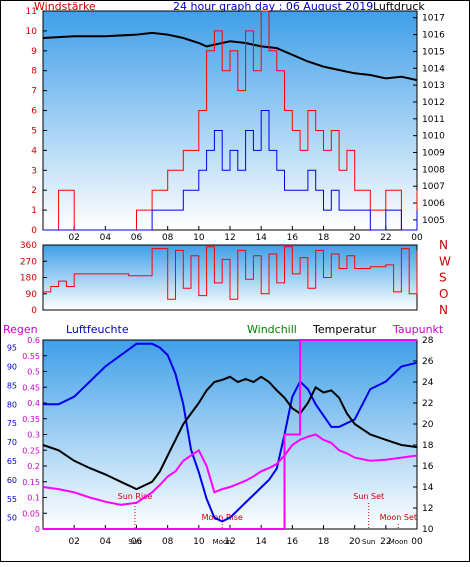 The height and width of the screenshot is (567, 470). Describe the element at coordinates (37, 529) in the screenshot. I see `rain-tick-label-0: 0` at that location.